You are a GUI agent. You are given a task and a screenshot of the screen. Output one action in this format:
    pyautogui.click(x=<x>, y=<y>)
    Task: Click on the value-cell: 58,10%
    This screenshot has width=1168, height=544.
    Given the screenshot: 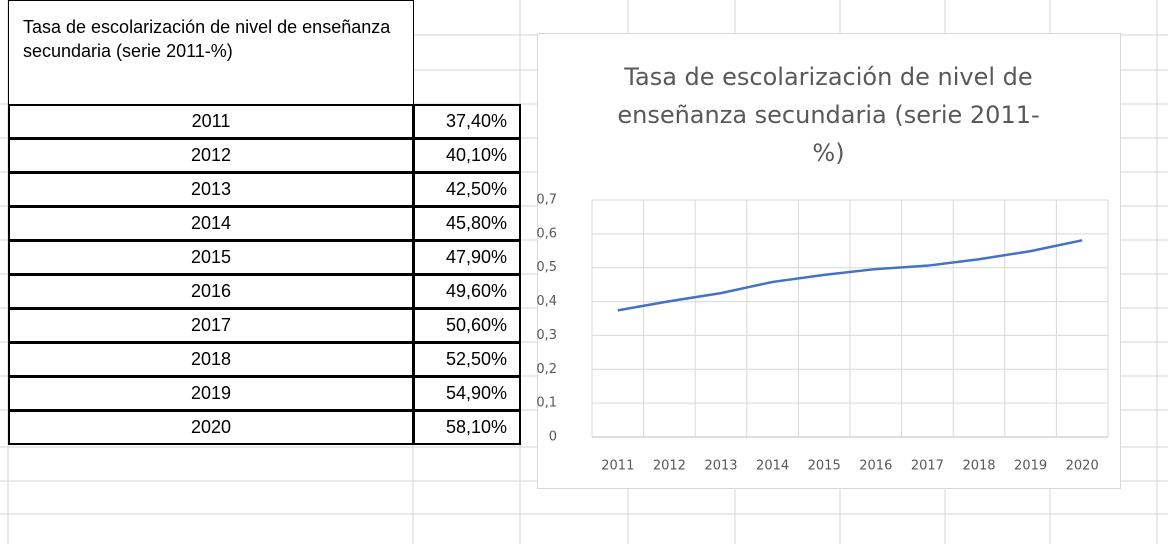 What is the action you would take?
    pyautogui.click(x=467, y=427)
    